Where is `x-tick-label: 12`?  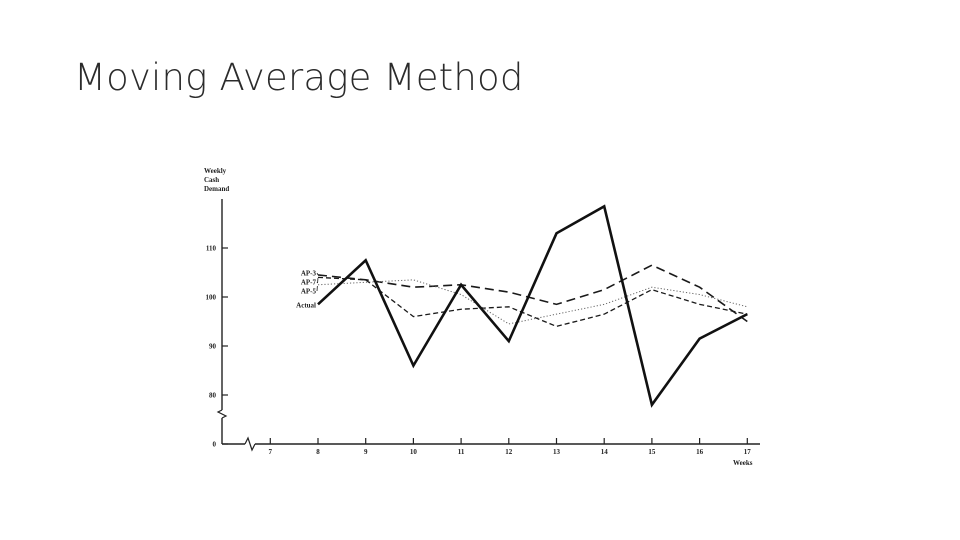
x-tick-label: 12 is located at coordinates (509, 452).